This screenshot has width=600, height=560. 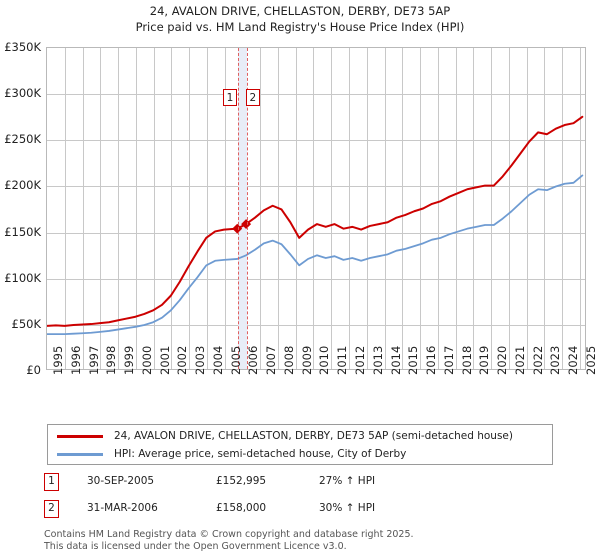 I want to click on x-tick-label: 1996, so click(x=75, y=360).